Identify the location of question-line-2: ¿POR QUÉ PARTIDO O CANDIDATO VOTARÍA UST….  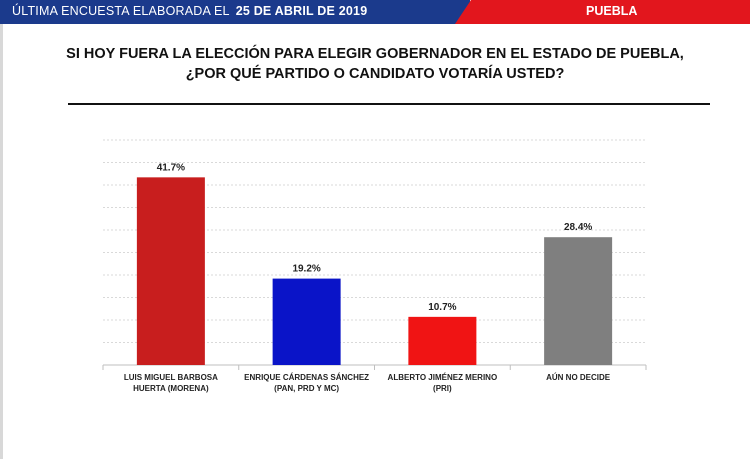
(375, 74).